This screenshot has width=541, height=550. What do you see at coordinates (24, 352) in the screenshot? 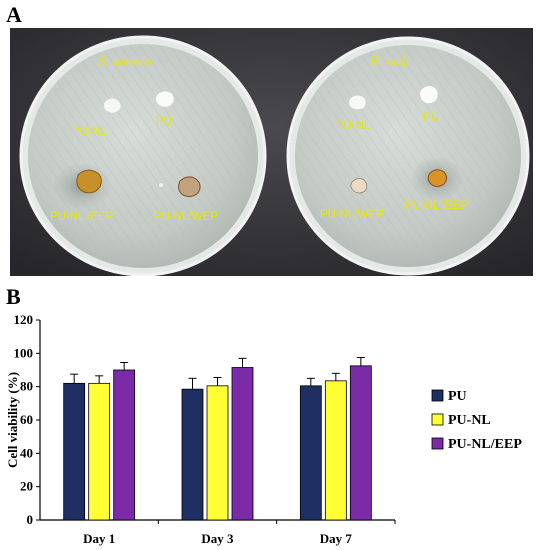
I see `y-tick-label: 100` at bounding box center [24, 352].